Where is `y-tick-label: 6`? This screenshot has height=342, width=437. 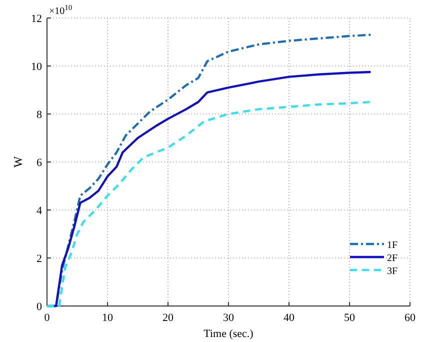
y-tick-label: 6 is located at coordinates (39, 163).